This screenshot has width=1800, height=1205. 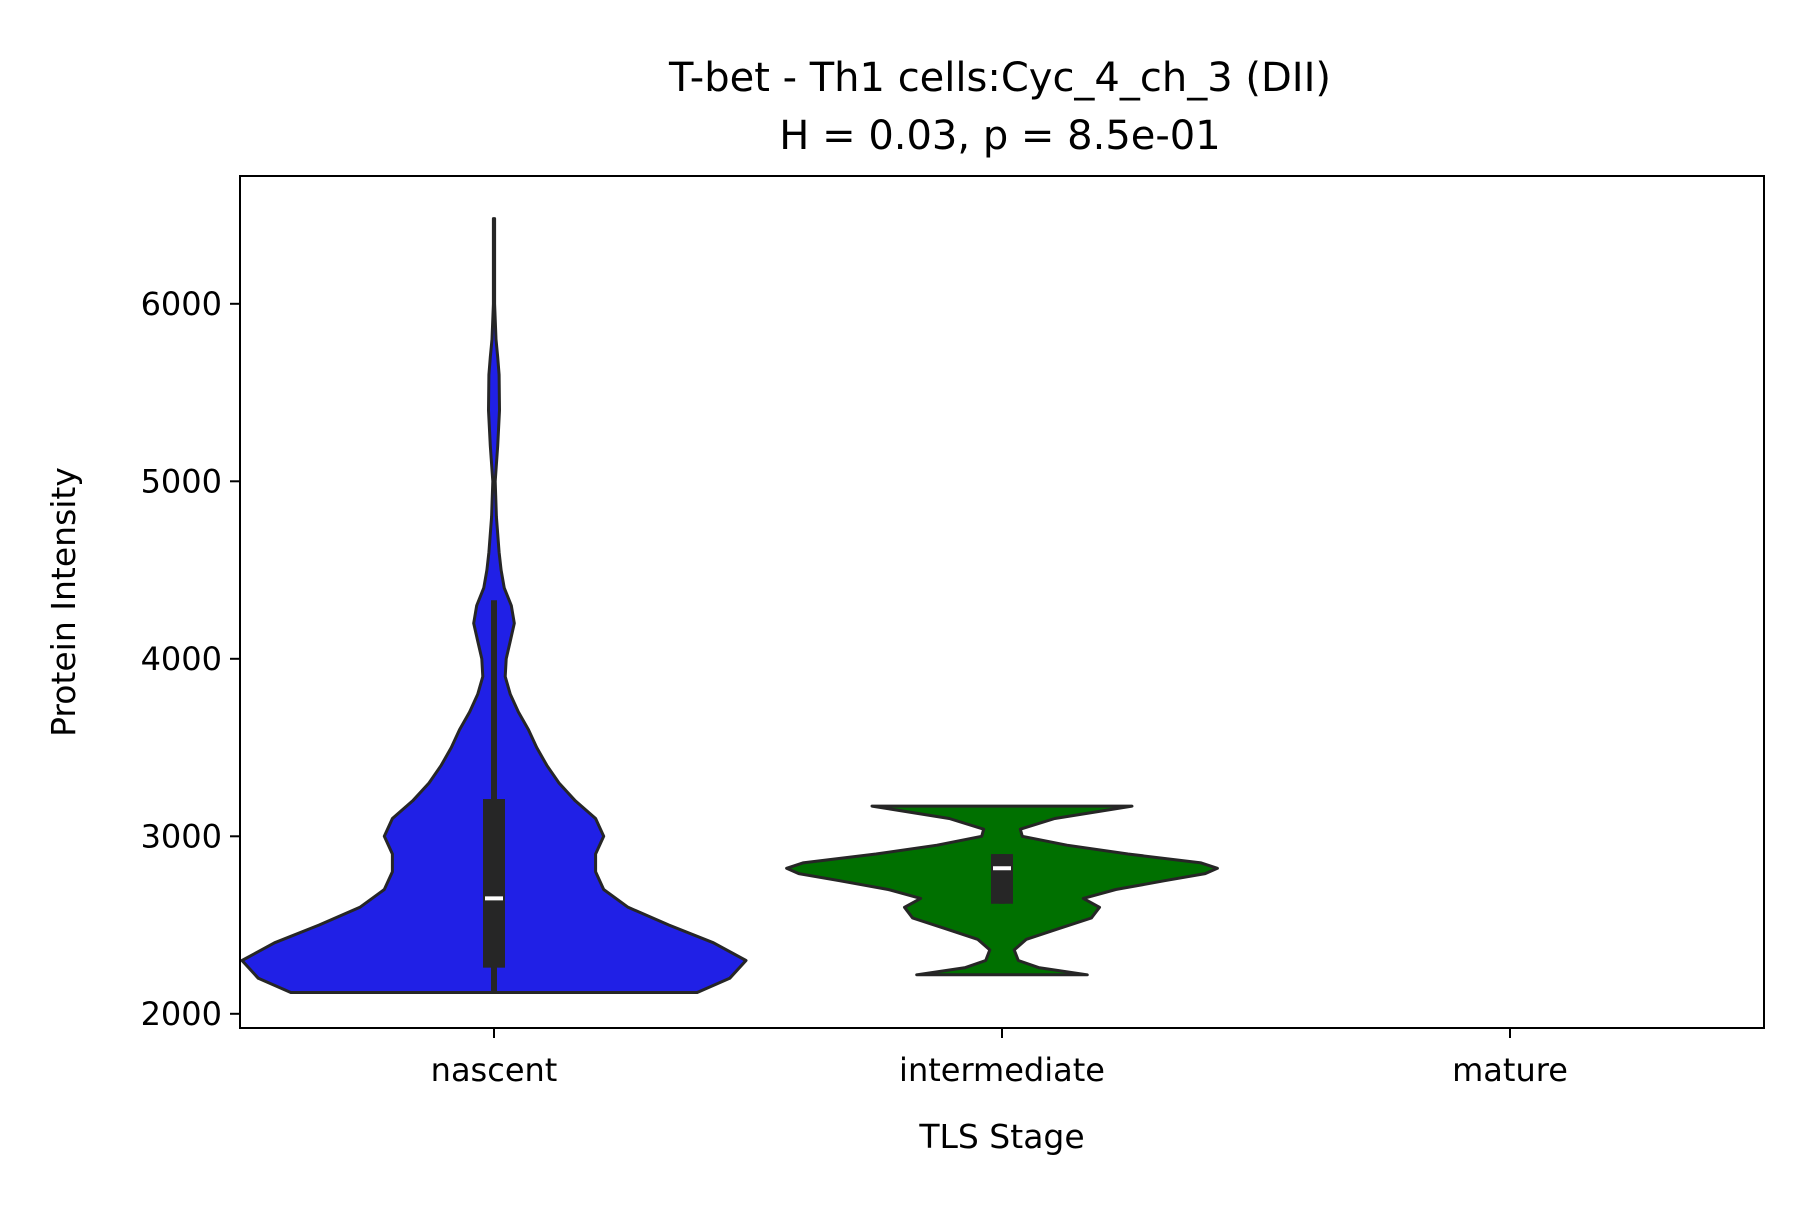 What do you see at coordinates (181, 659) in the screenshot?
I see `y-tick-label: 4000` at bounding box center [181, 659].